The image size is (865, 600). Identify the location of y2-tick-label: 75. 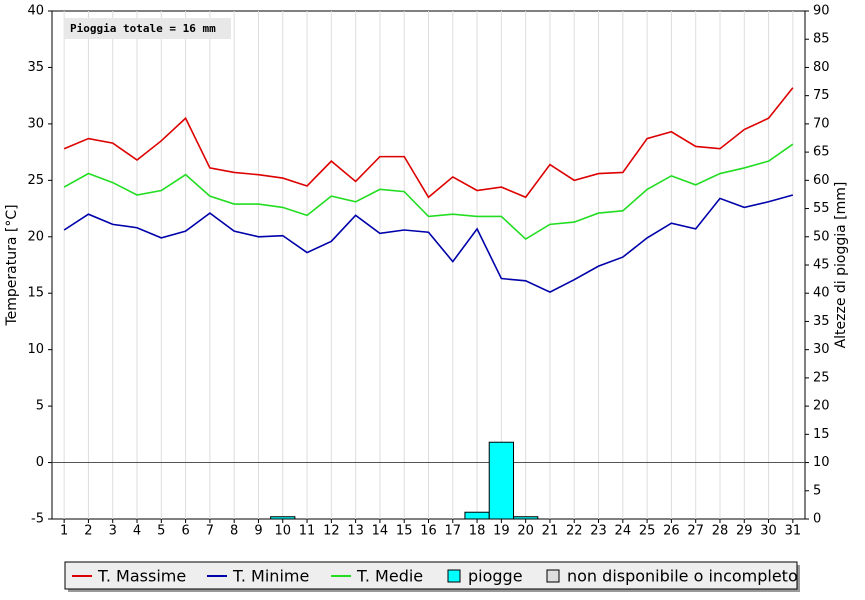
(821, 95).